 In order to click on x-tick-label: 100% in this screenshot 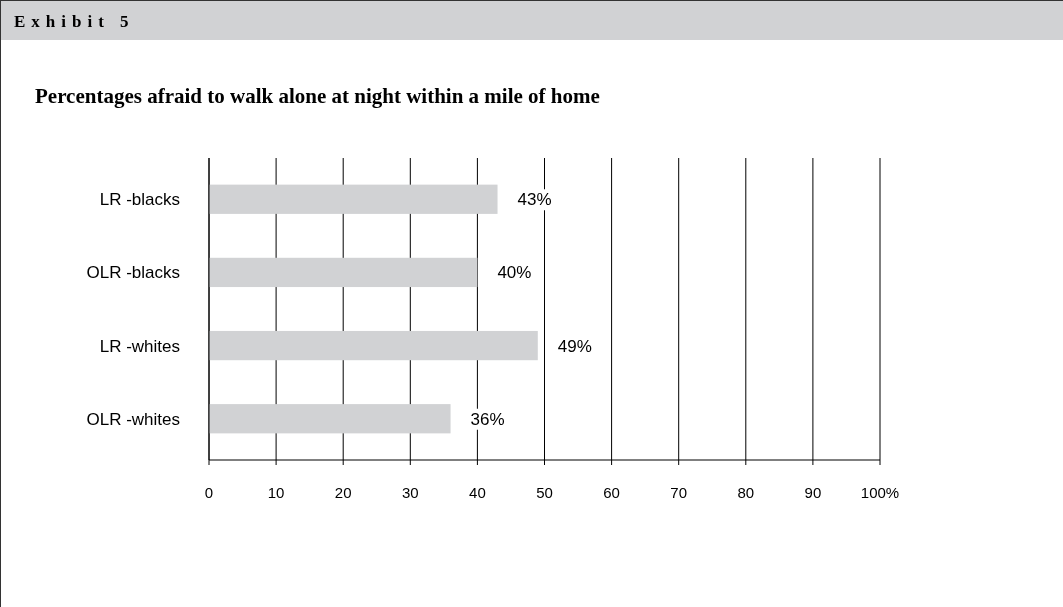, I will do `click(880, 492)`.